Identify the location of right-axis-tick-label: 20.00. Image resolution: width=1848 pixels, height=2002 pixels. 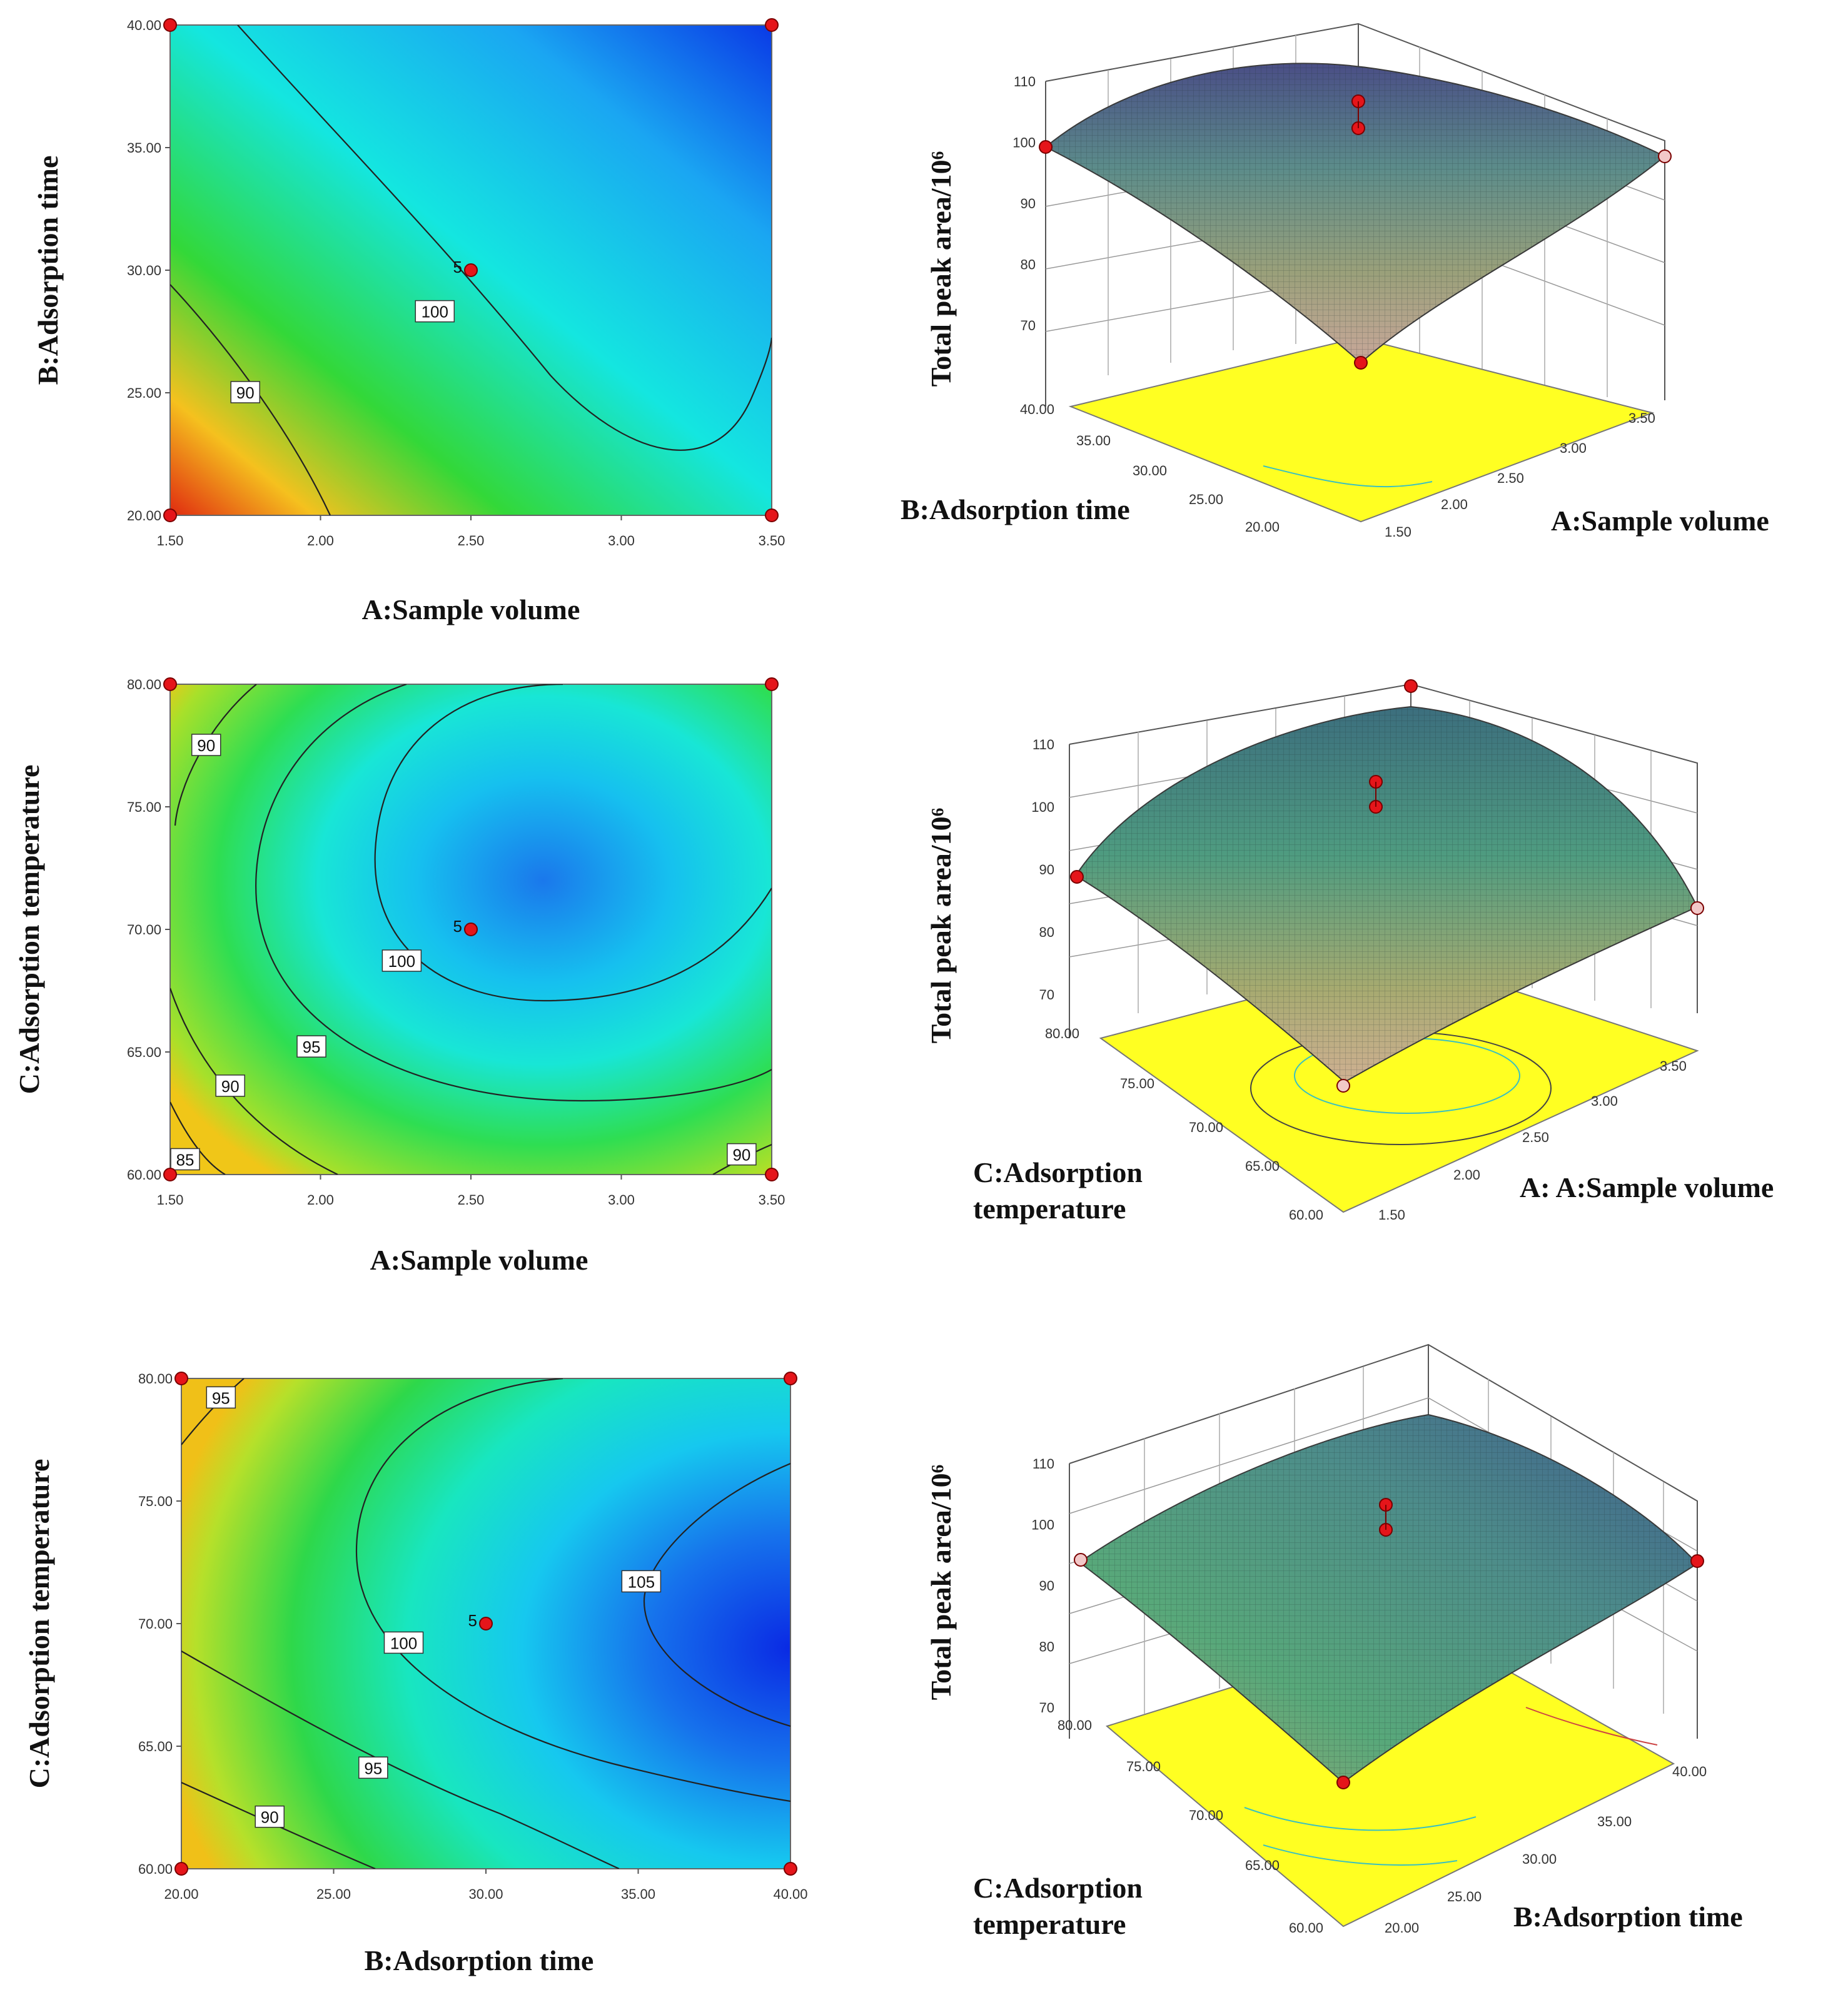
(1402, 1928).